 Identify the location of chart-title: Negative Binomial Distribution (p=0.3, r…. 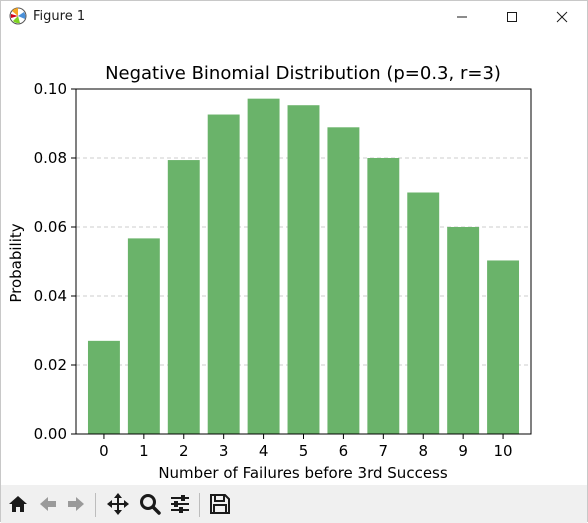
(303, 73).